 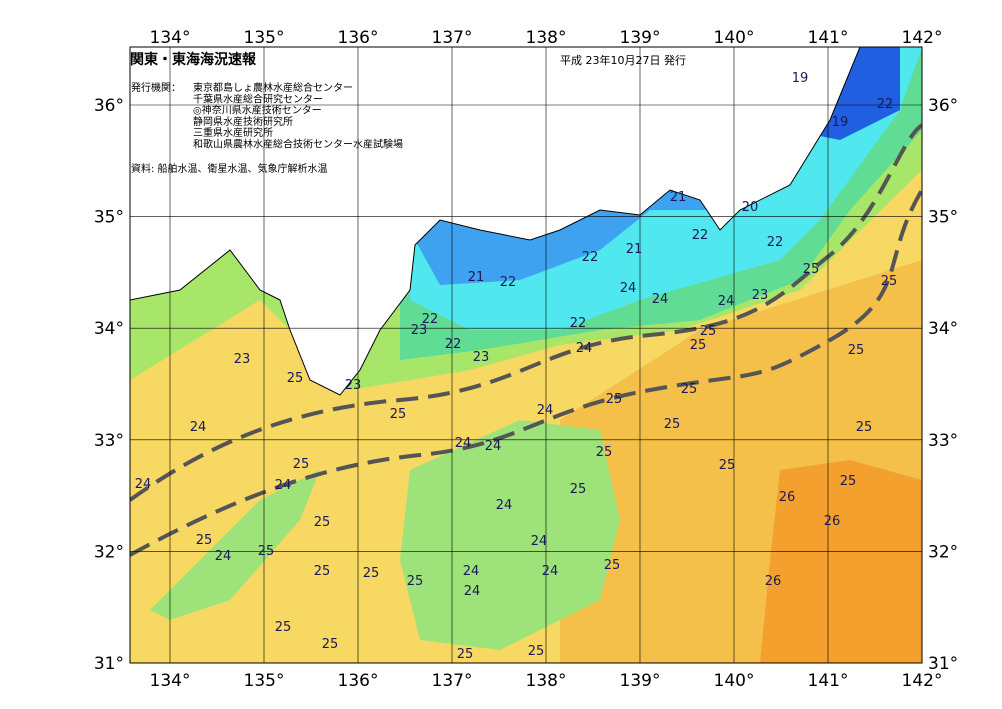 I want to click on zone-orange, so click(x=841, y=561).